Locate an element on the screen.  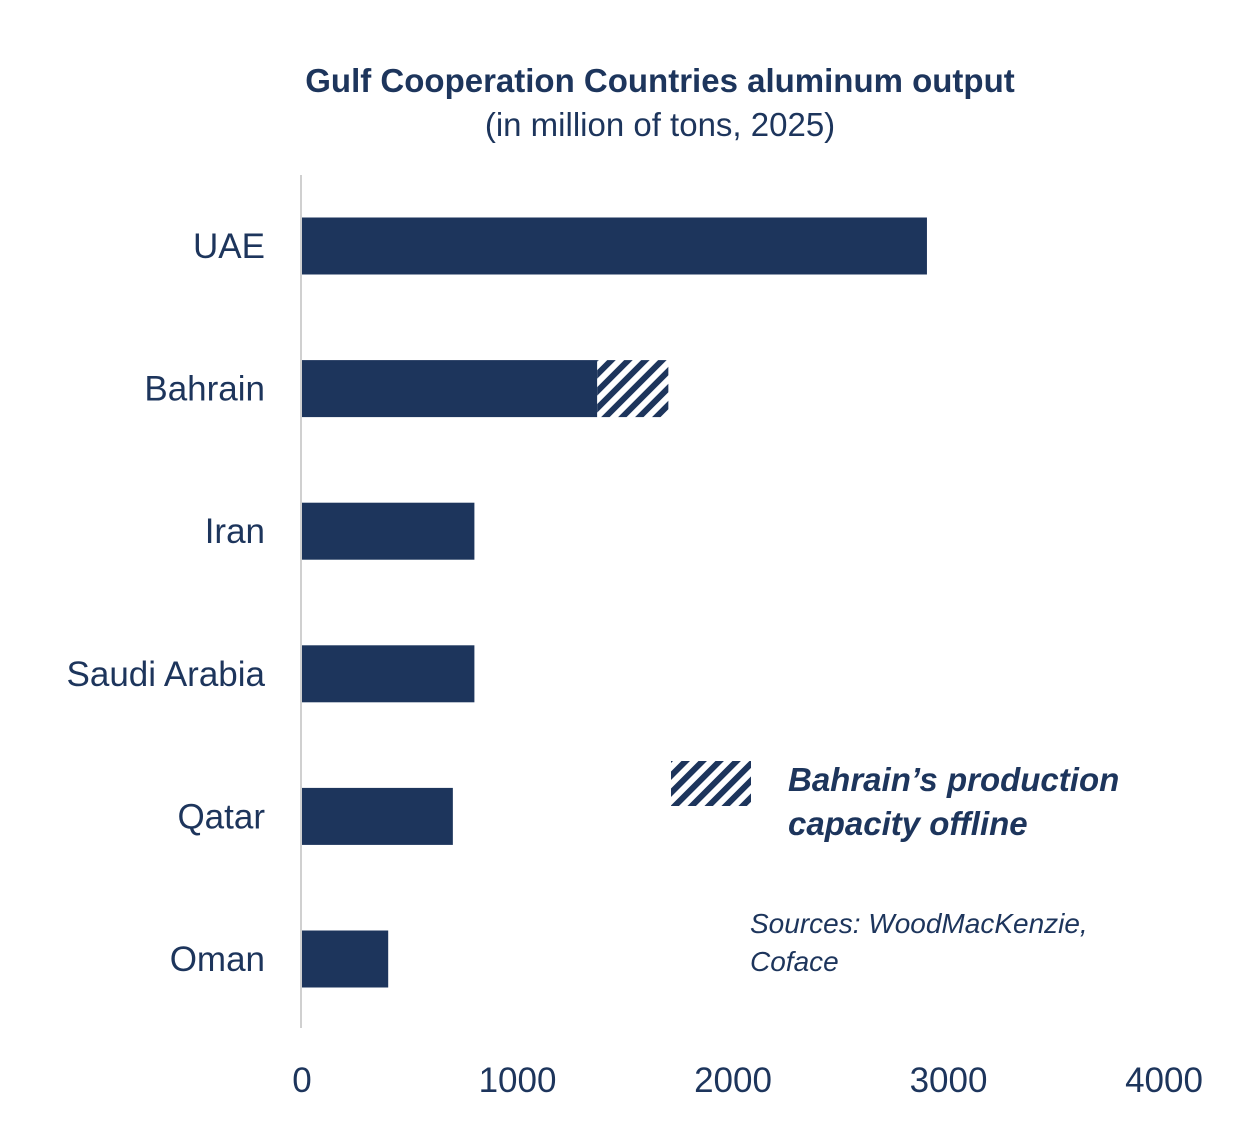
x-tick-label: 4000 is located at coordinates (1164, 1080).